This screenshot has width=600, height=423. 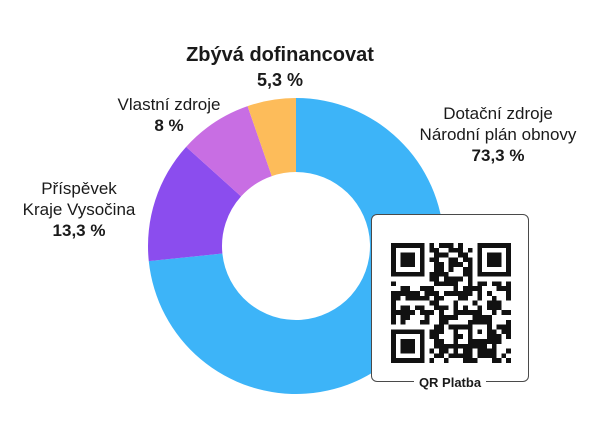 I want to click on label-region: Příspěvek Kraje Vysočina 13,3 %, so click(x=79, y=209).